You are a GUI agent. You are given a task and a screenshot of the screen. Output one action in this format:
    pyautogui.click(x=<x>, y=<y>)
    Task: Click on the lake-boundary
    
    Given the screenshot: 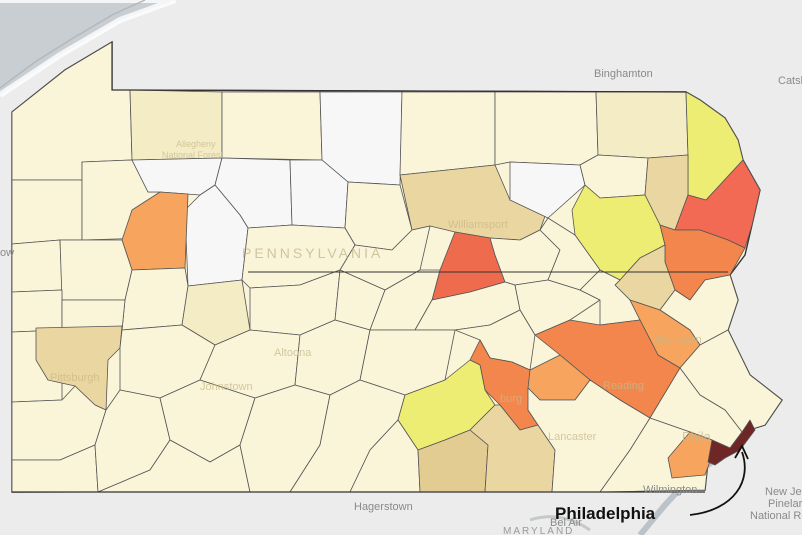 What is the action you would take?
    pyautogui.click(x=73, y=44)
    